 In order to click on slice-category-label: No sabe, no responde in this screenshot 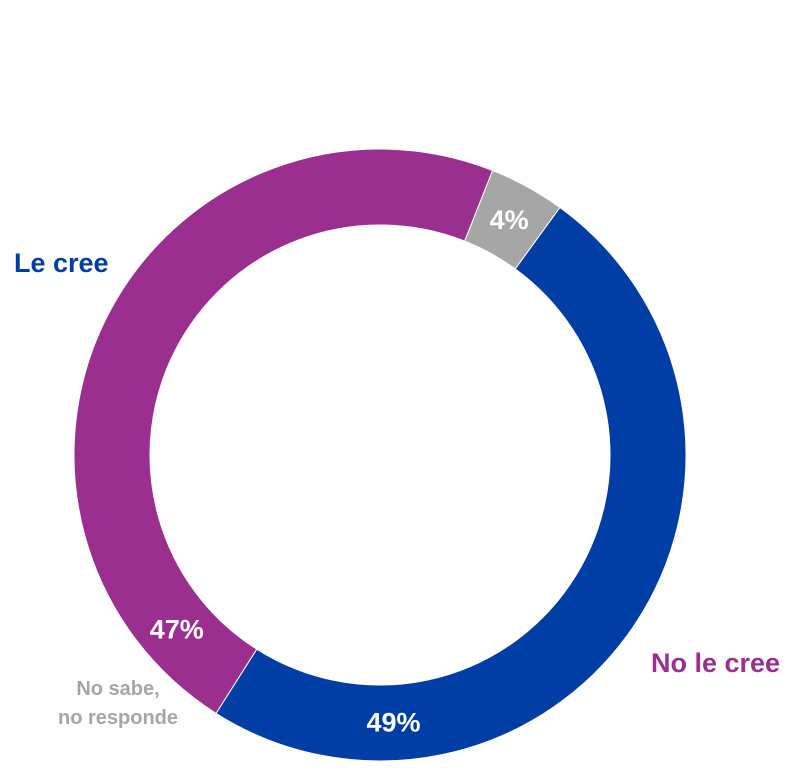, I will do `click(118, 703)`.